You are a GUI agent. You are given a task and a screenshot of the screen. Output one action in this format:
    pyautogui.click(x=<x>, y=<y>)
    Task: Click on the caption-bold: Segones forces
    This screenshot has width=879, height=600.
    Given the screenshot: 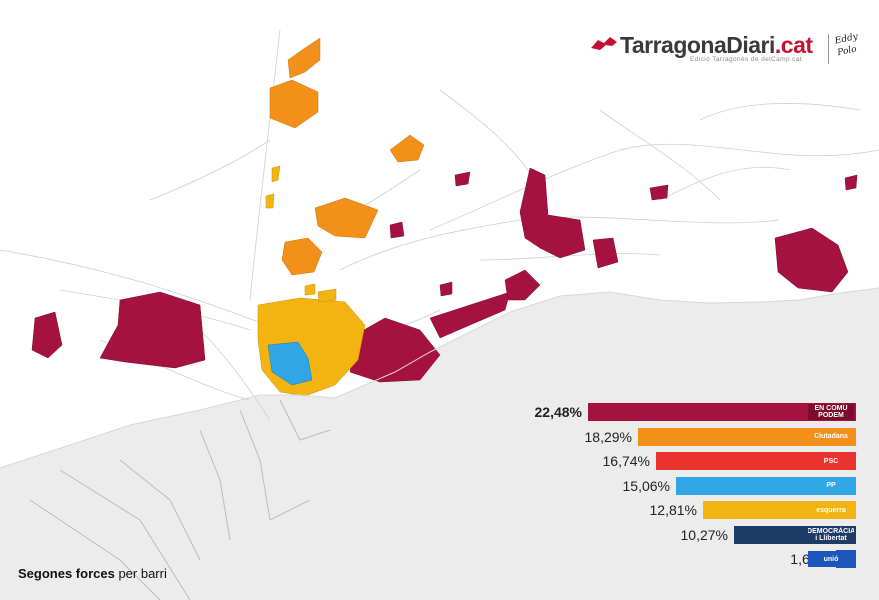 What is the action you would take?
    pyautogui.click(x=66, y=573)
    